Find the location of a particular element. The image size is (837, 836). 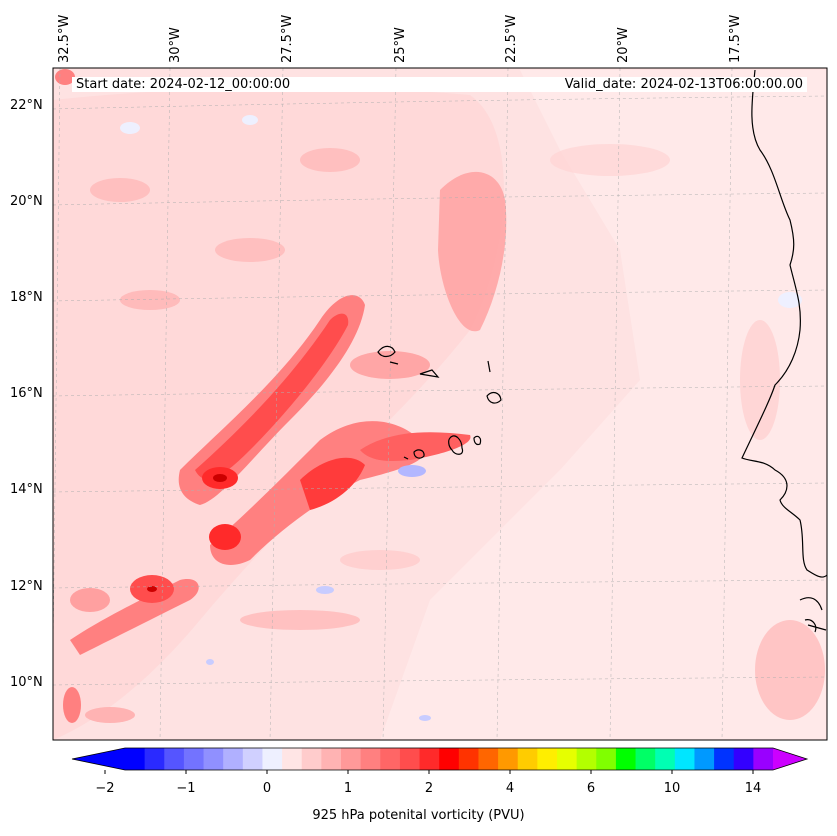

lat-tick-label: 18°N is located at coordinates (26, 297).